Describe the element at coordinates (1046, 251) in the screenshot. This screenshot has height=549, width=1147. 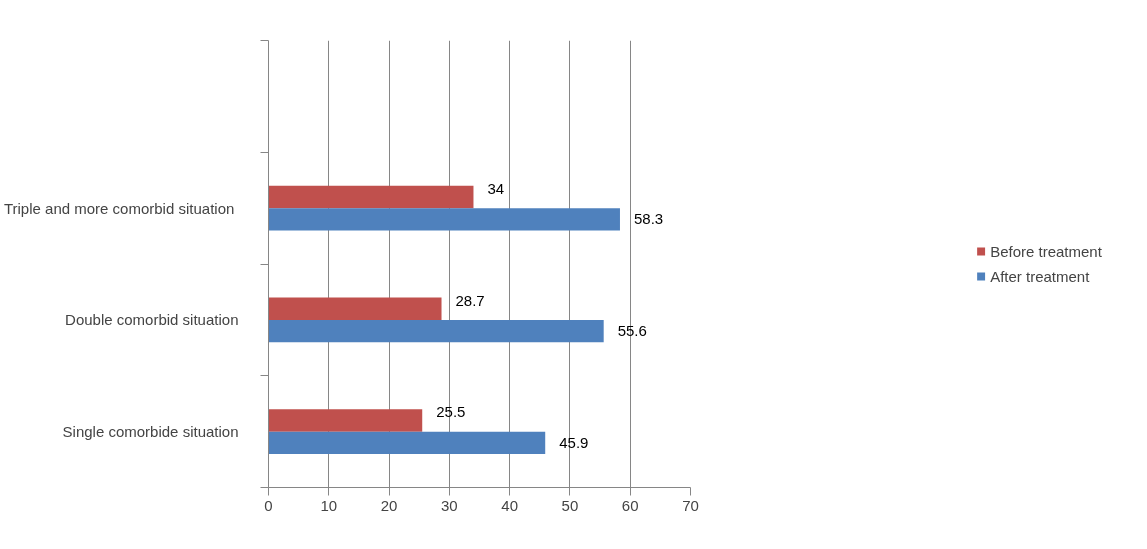
I see `legend-label: Before treatment` at that location.